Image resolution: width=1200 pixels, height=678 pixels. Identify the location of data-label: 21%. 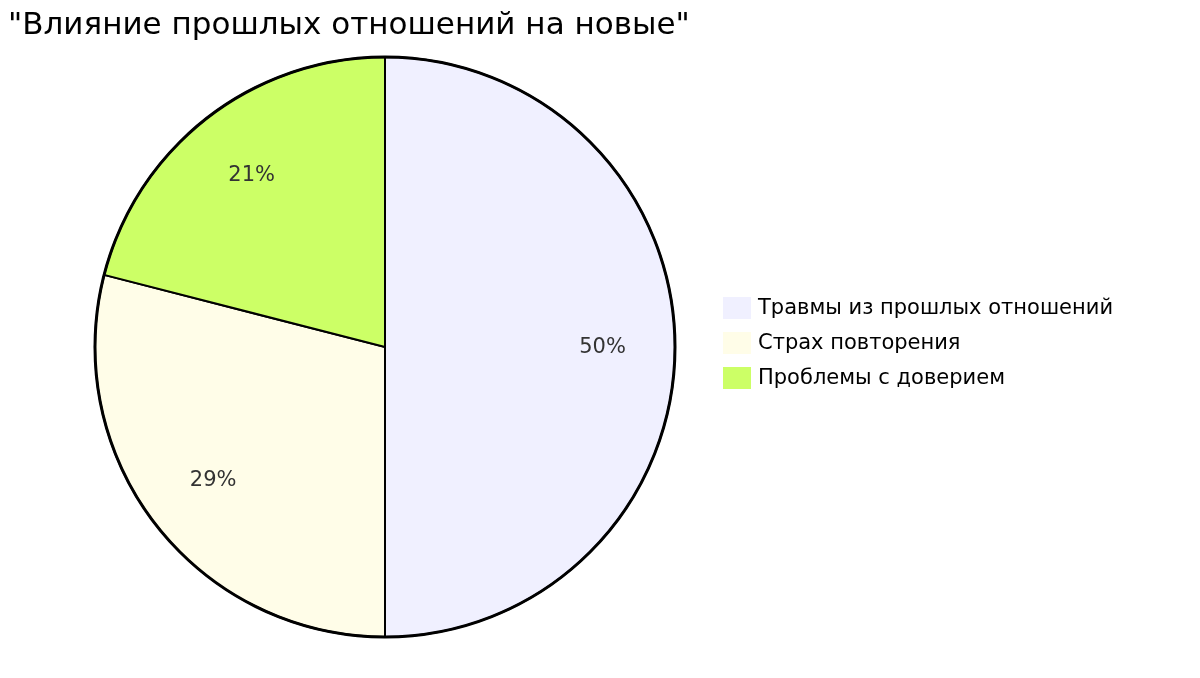
(252, 174).